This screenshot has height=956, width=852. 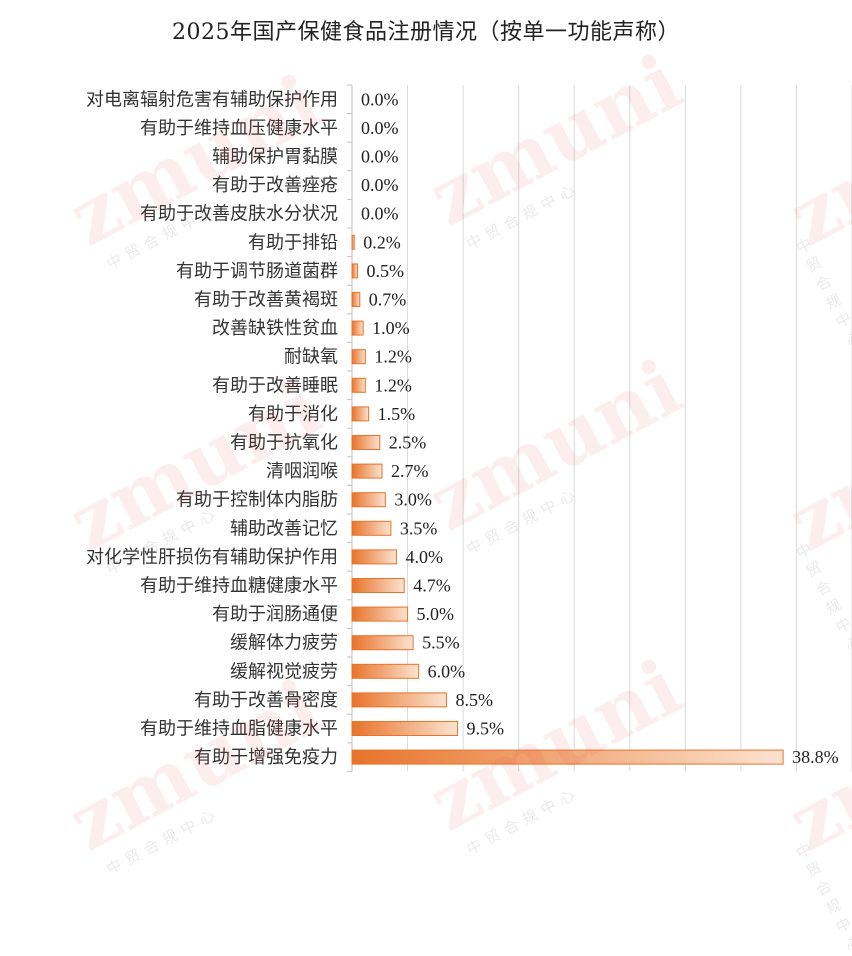 What do you see at coordinates (284, 671) in the screenshot?
I see `category-label: 缓解视觉疲劳` at bounding box center [284, 671].